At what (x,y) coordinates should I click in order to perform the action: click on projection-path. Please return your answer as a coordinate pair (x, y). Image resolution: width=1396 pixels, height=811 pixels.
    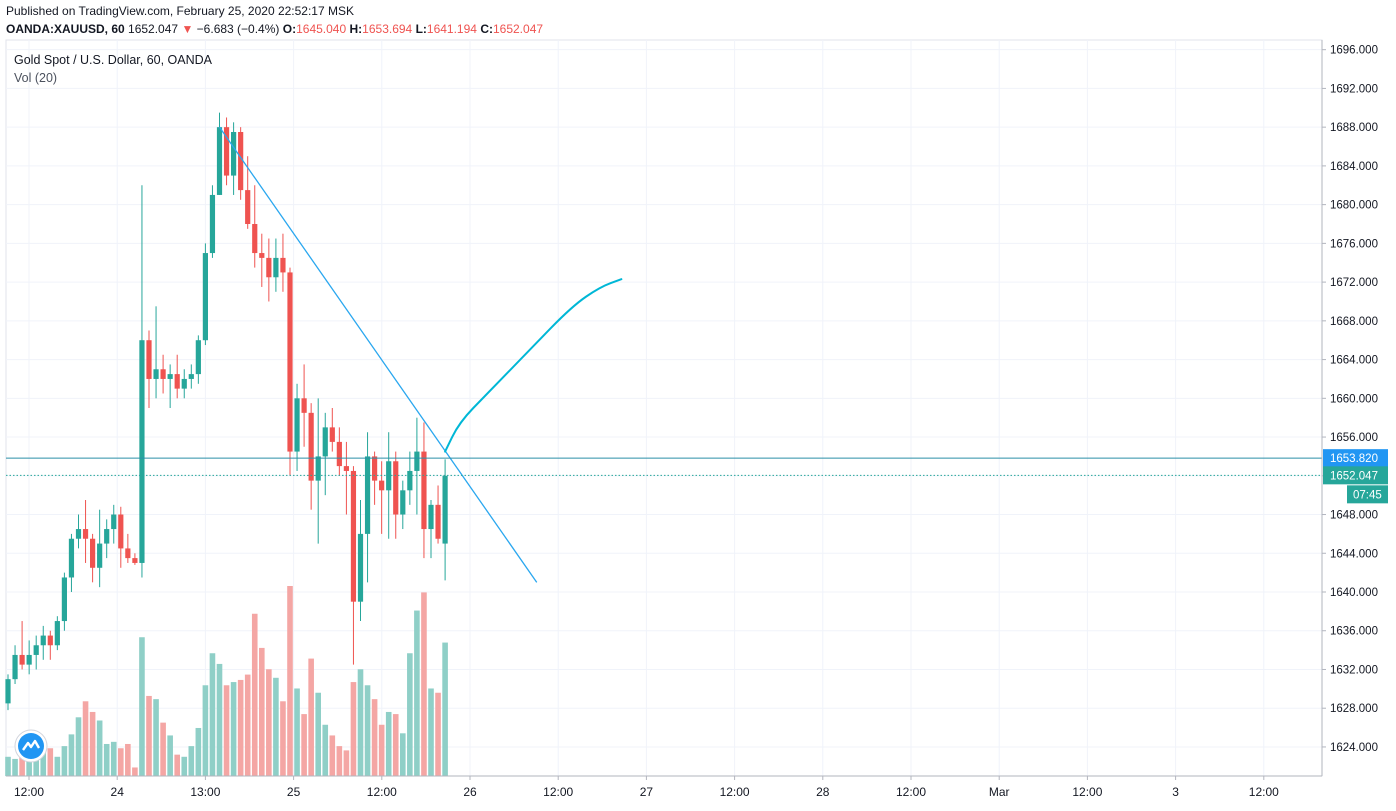
    Looking at the image, I should click on (533, 365).